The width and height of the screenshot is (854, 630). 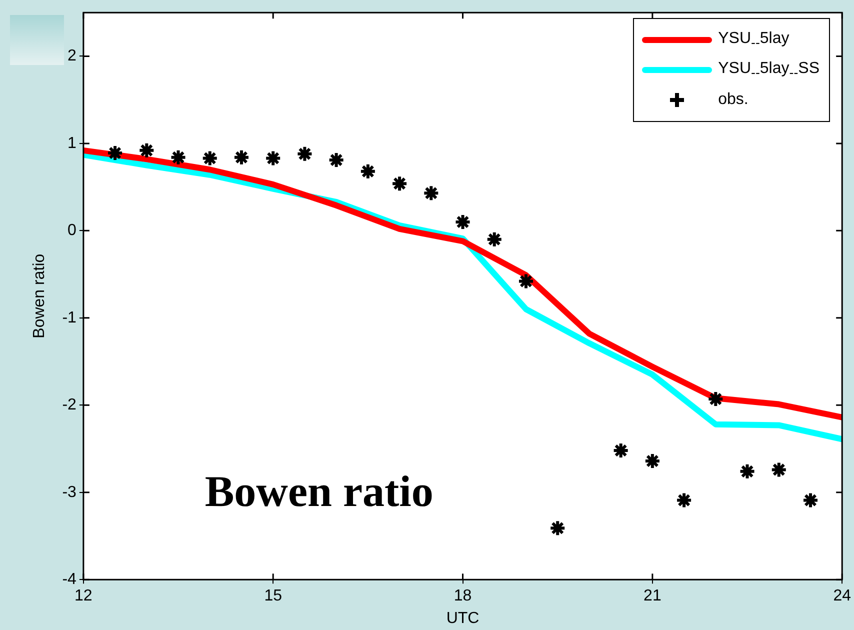 I want to click on x-tick-label: 12, so click(x=83, y=596).